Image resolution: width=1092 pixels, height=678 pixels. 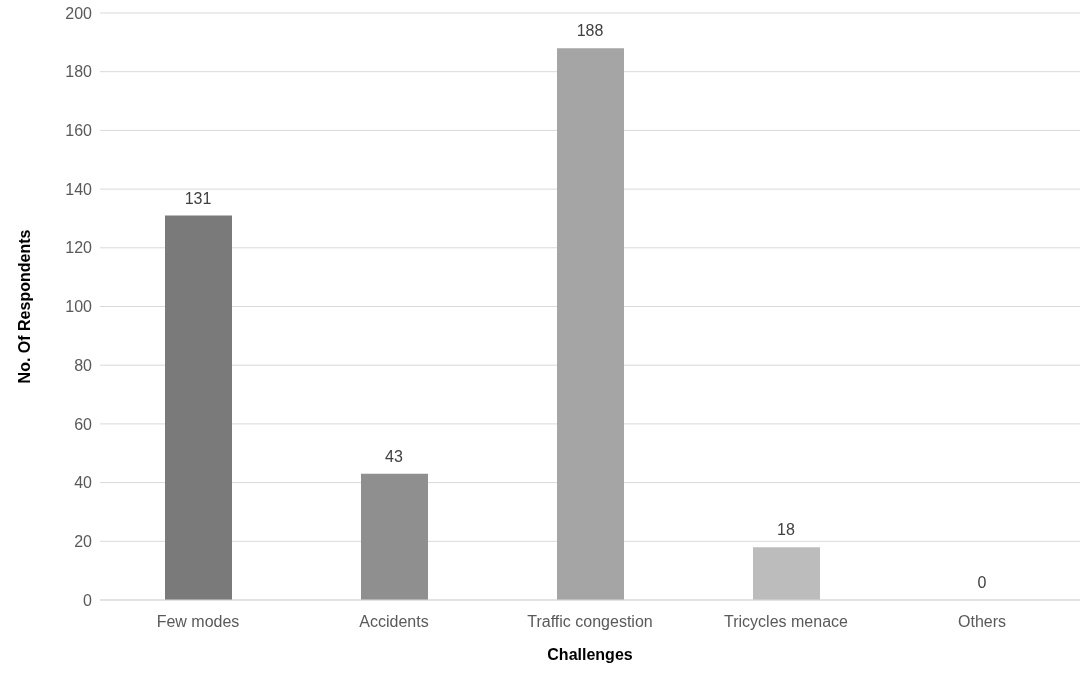 What do you see at coordinates (83, 483) in the screenshot?
I see `y-tick-label: 40` at bounding box center [83, 483].